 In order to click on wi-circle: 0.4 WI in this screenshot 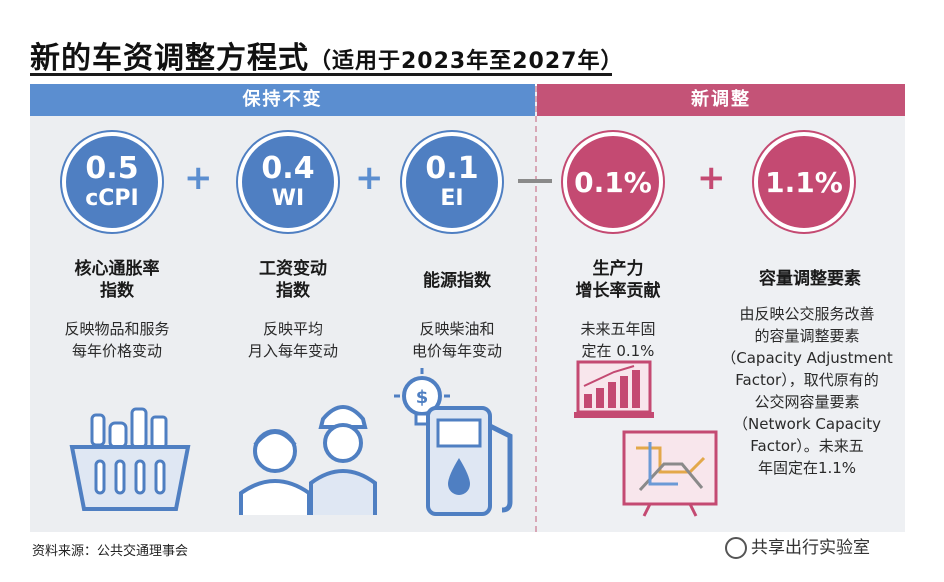, I will do `click(288, 182)`.